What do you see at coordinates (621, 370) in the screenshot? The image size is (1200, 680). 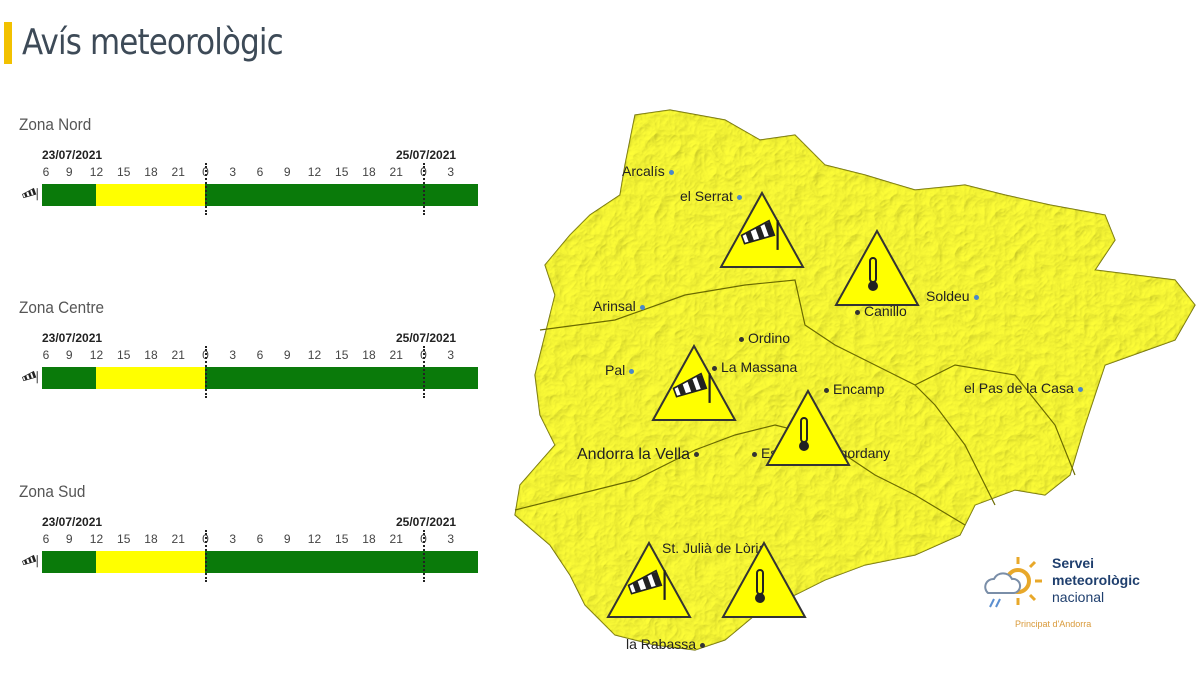 I see `place-label: Pal` at bounding box center [621, 370].